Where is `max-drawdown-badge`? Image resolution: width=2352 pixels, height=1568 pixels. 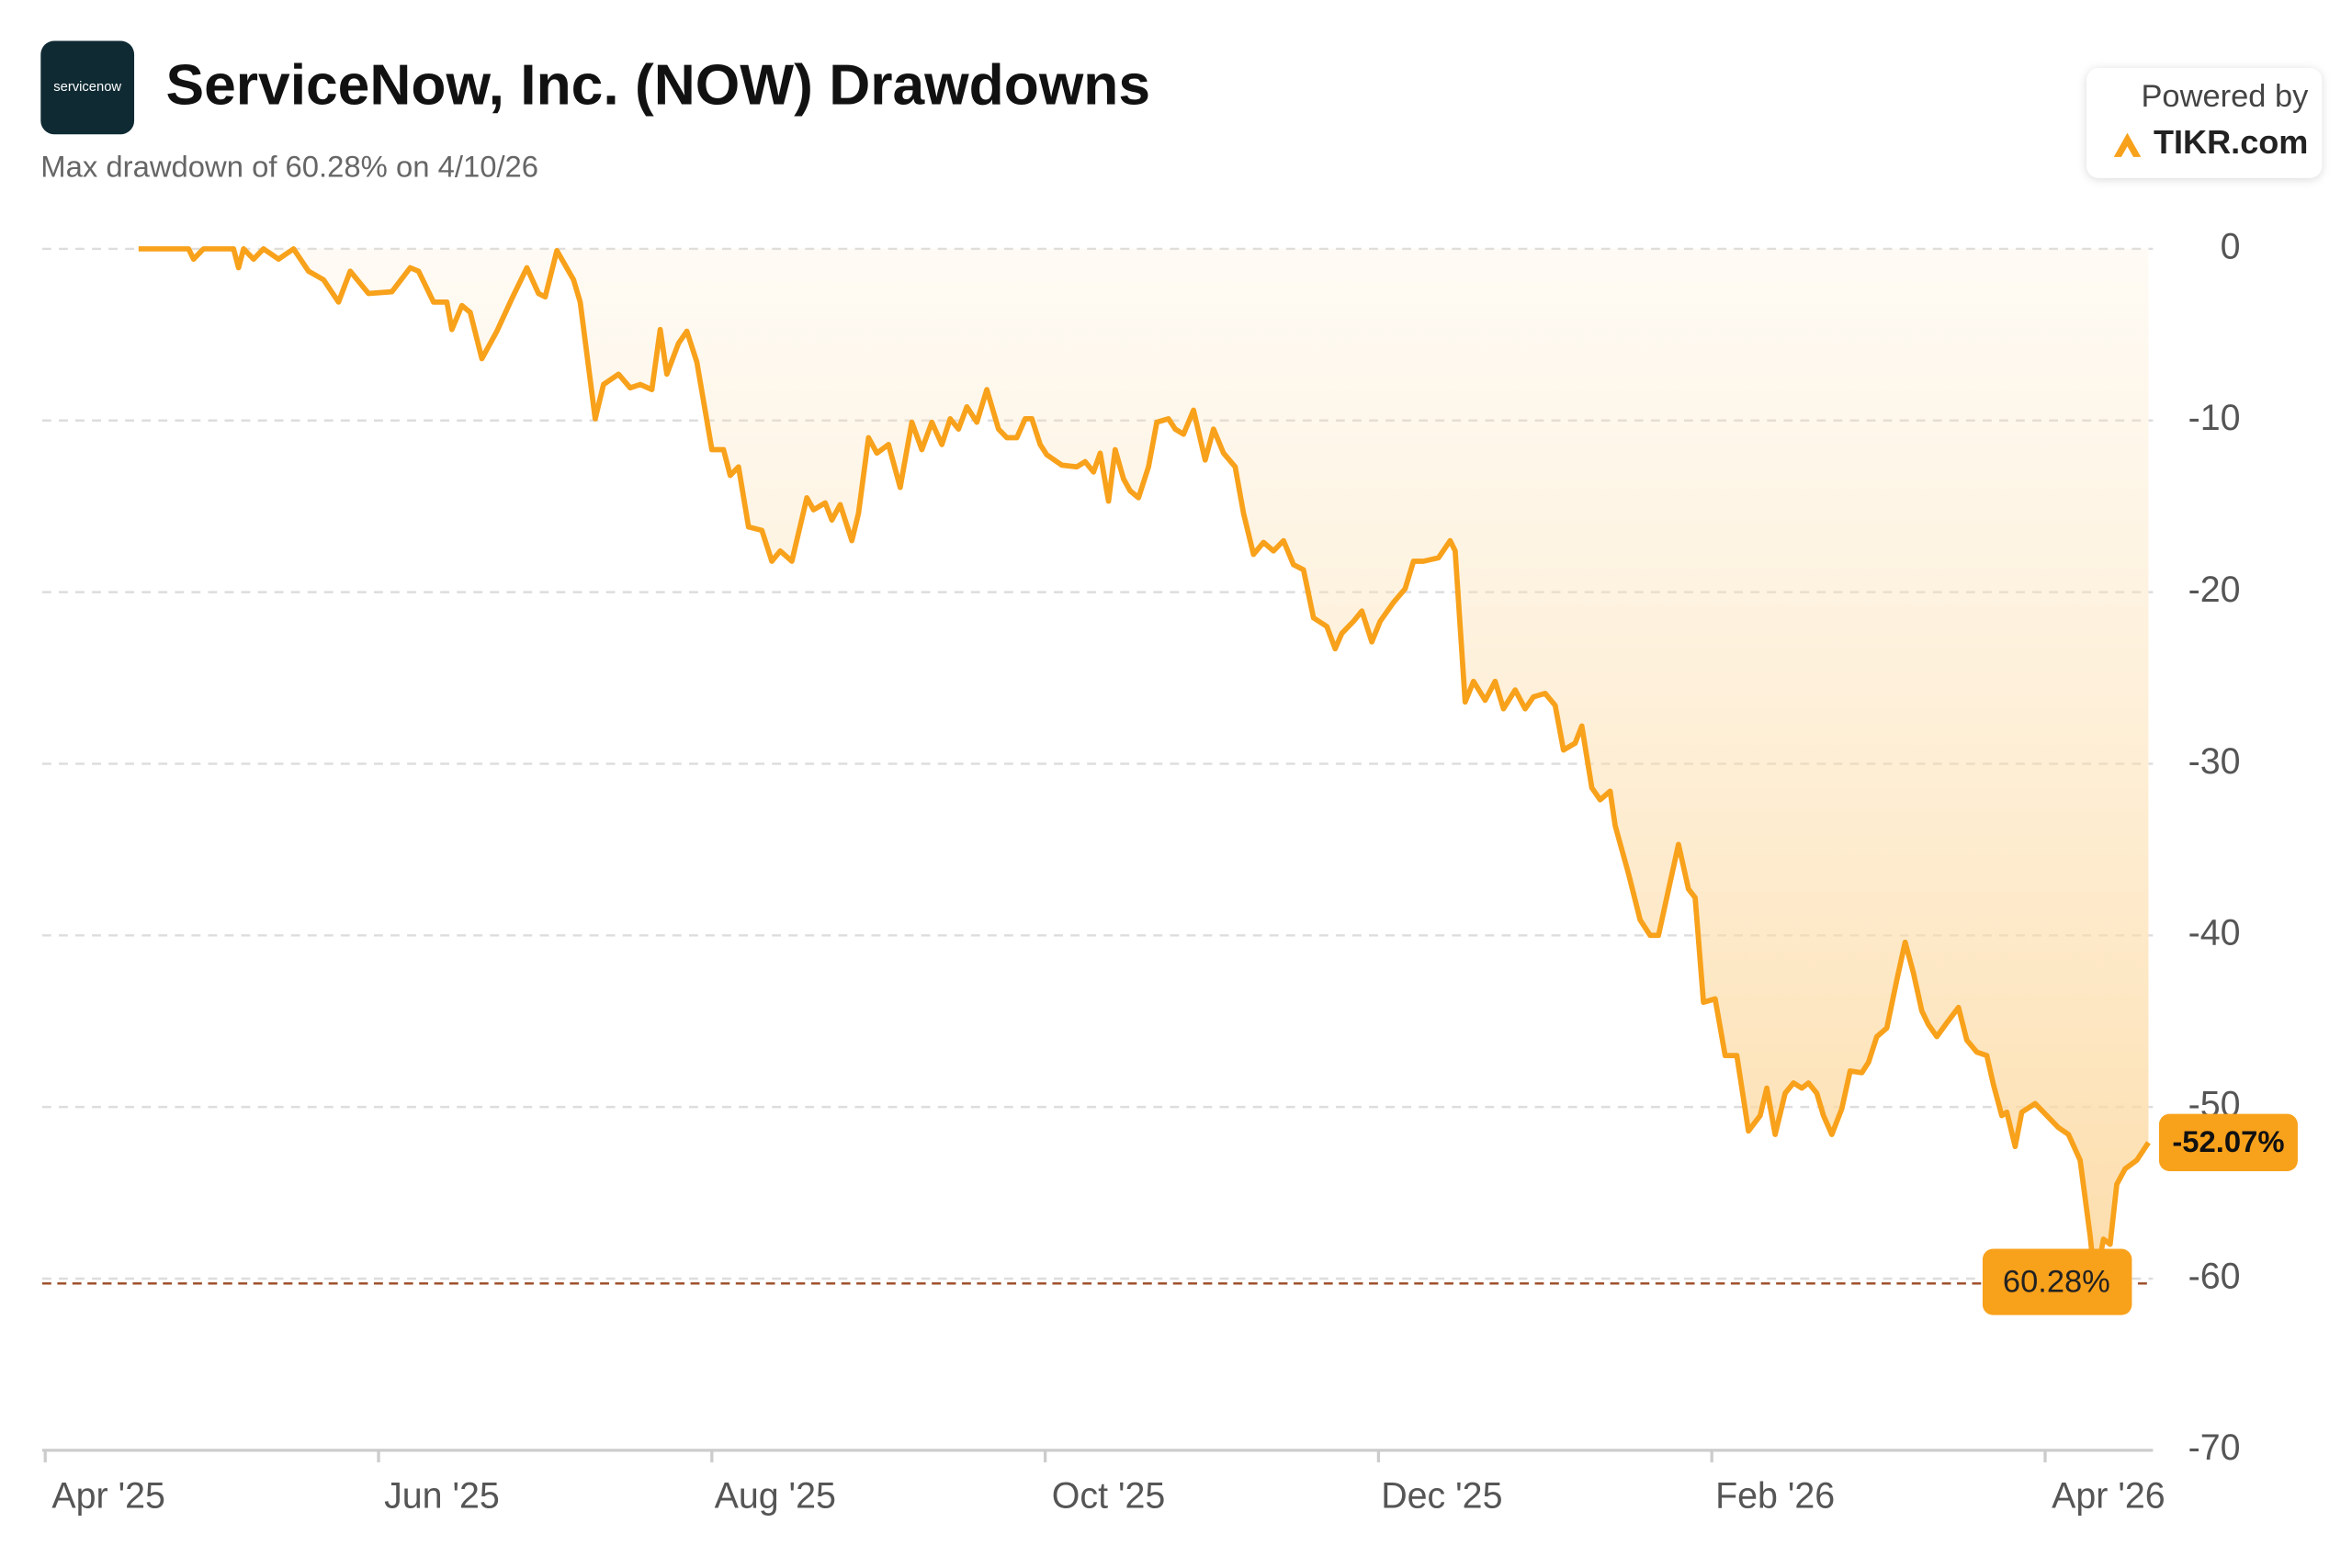 max-drawdown-badge is located at coordinates (2057, 1281).